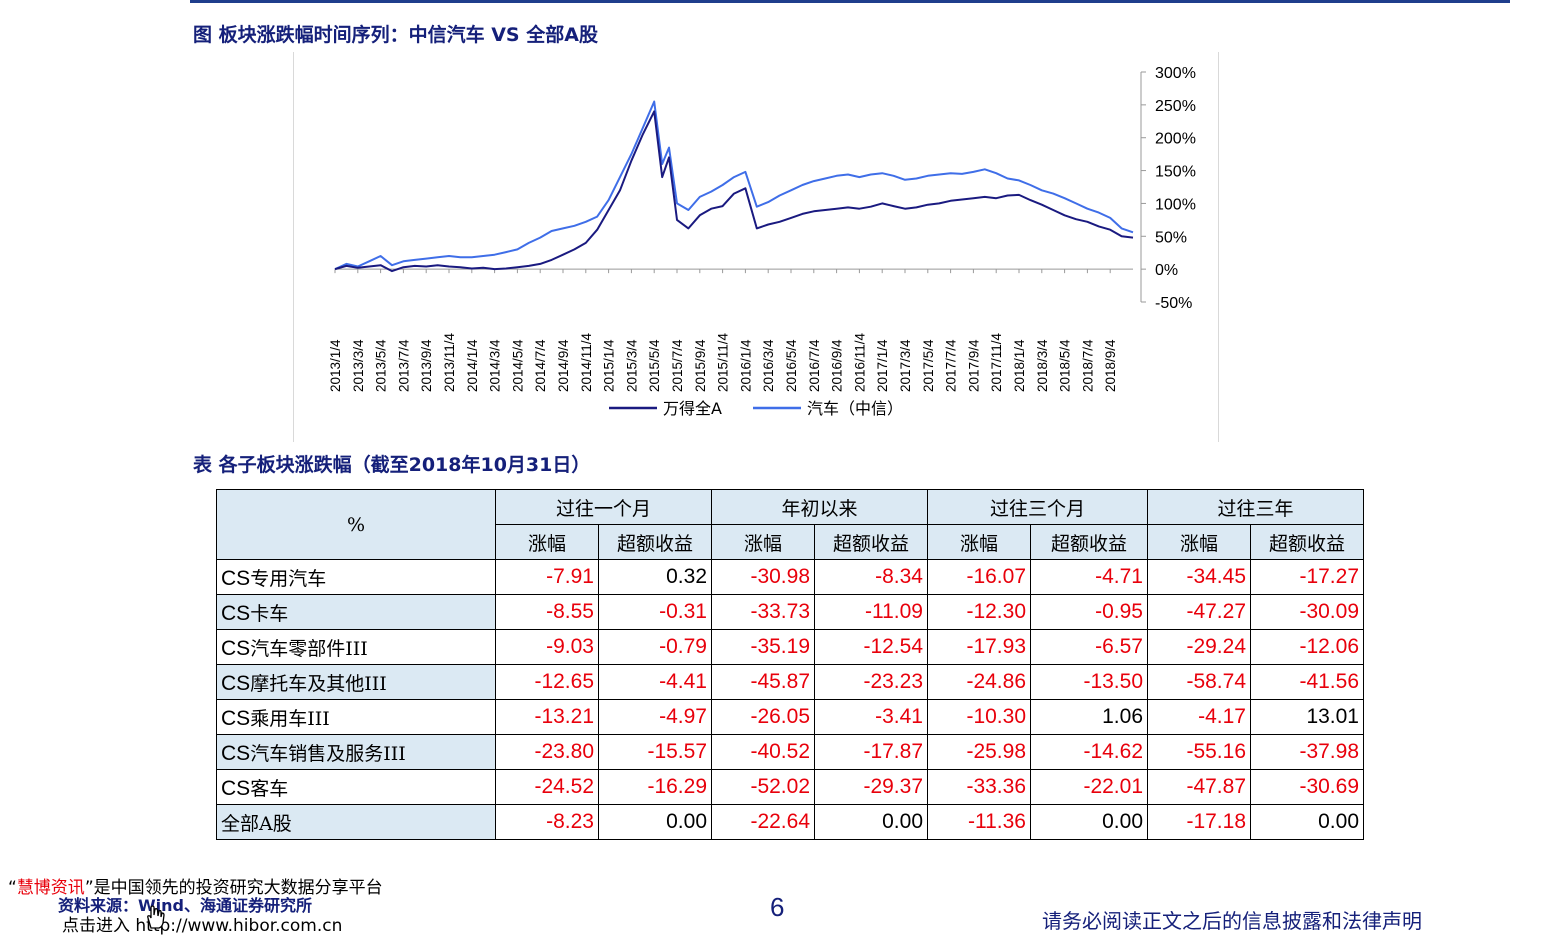  I want to click on y-tick-label: 300%, so click(1175, 73).